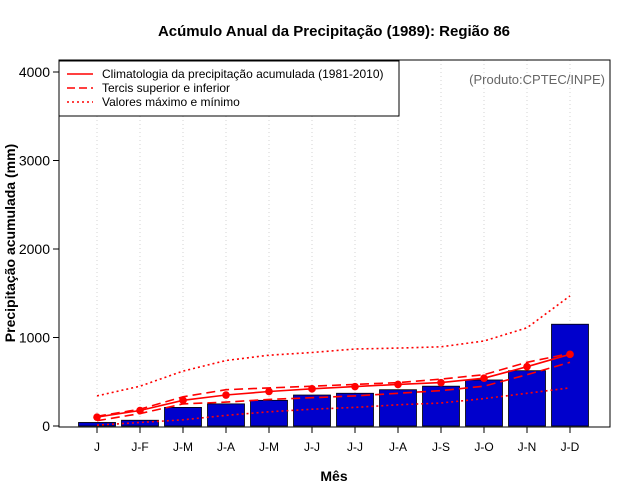  What do you see at coordinates (34, 161) in the screenshot?
I see `y-tick-label: 3000` at bounding box center [34, 161].